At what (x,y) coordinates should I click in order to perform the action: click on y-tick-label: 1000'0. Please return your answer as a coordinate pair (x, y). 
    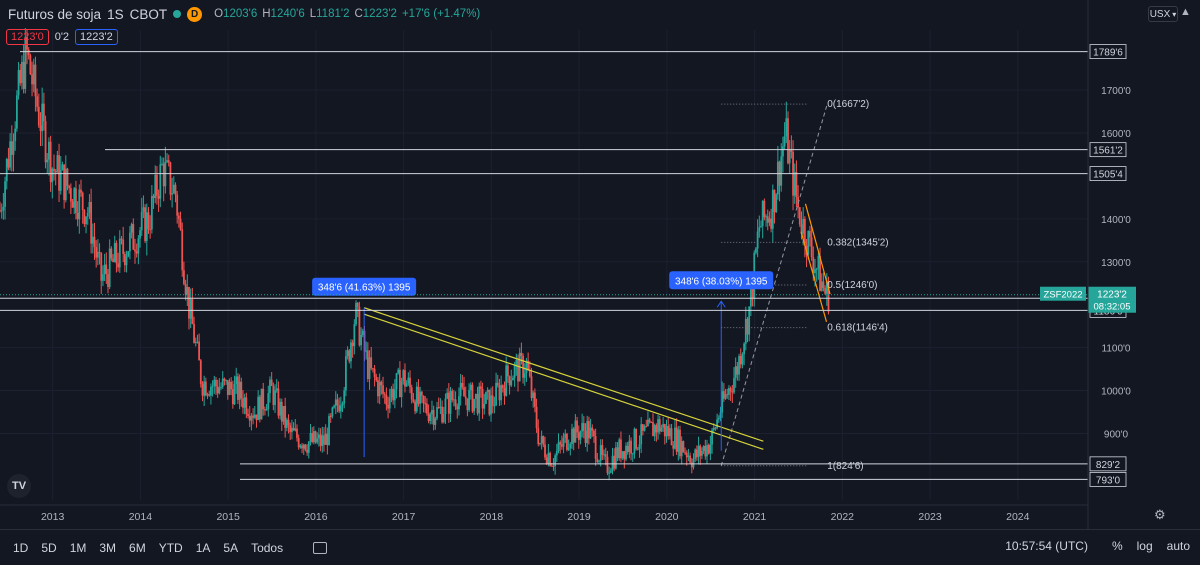
    Looking at the image, I should click on (1116, 392).